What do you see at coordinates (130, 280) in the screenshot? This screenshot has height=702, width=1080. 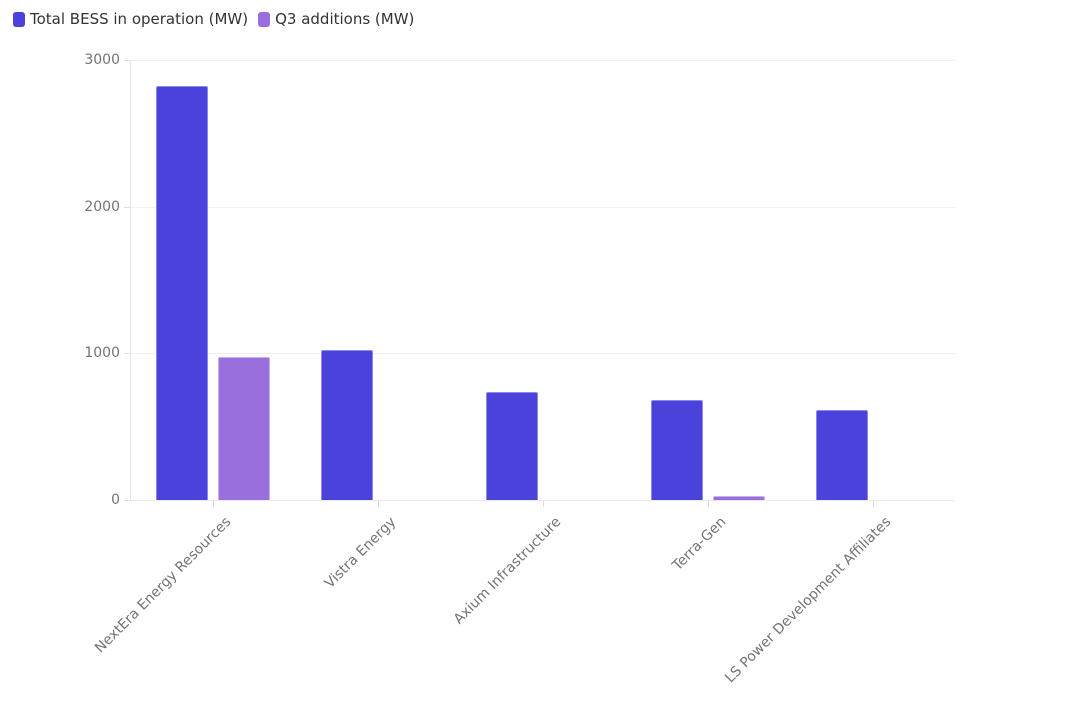 I see `y-axis-line` at bounding box center [130, 280].